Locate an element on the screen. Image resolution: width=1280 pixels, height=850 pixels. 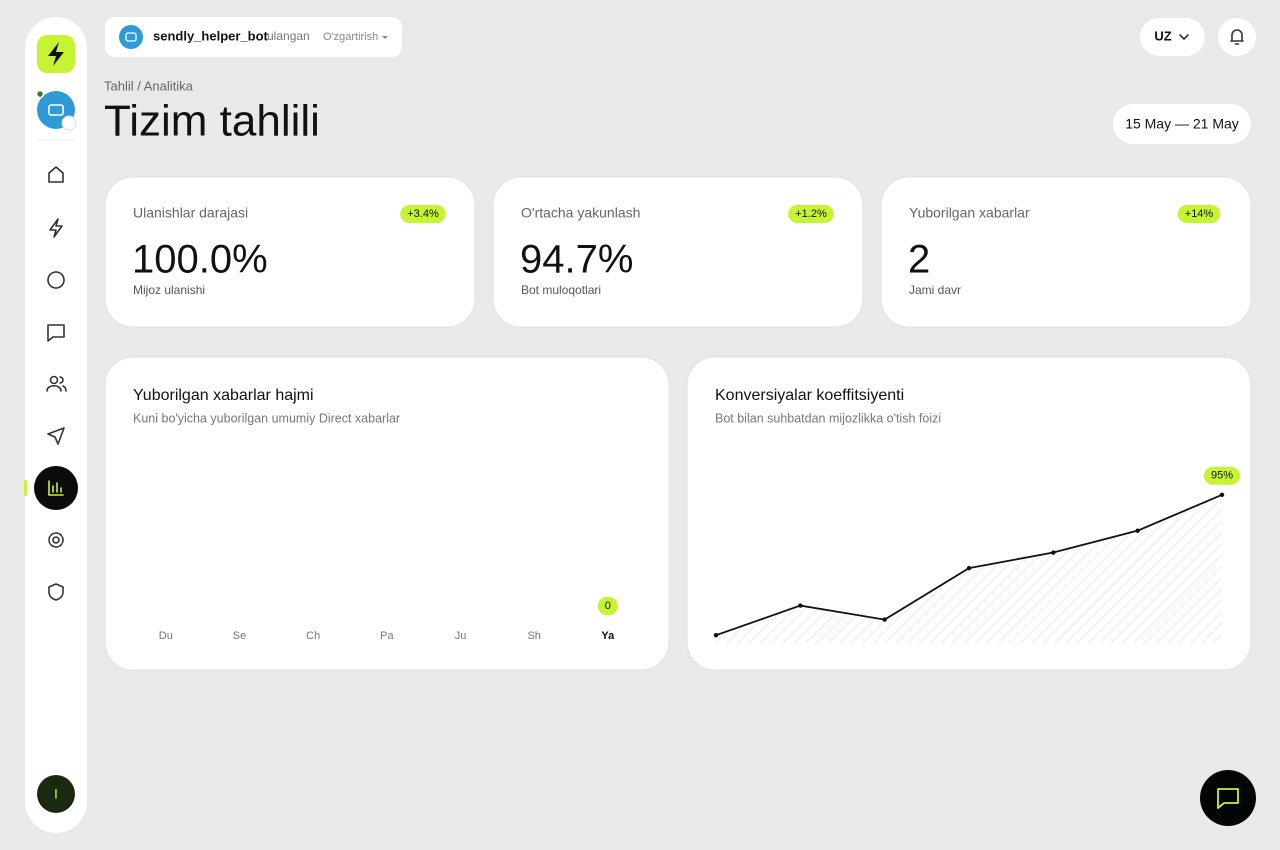
value-label: 95% is located at coordinates (1222, 476).